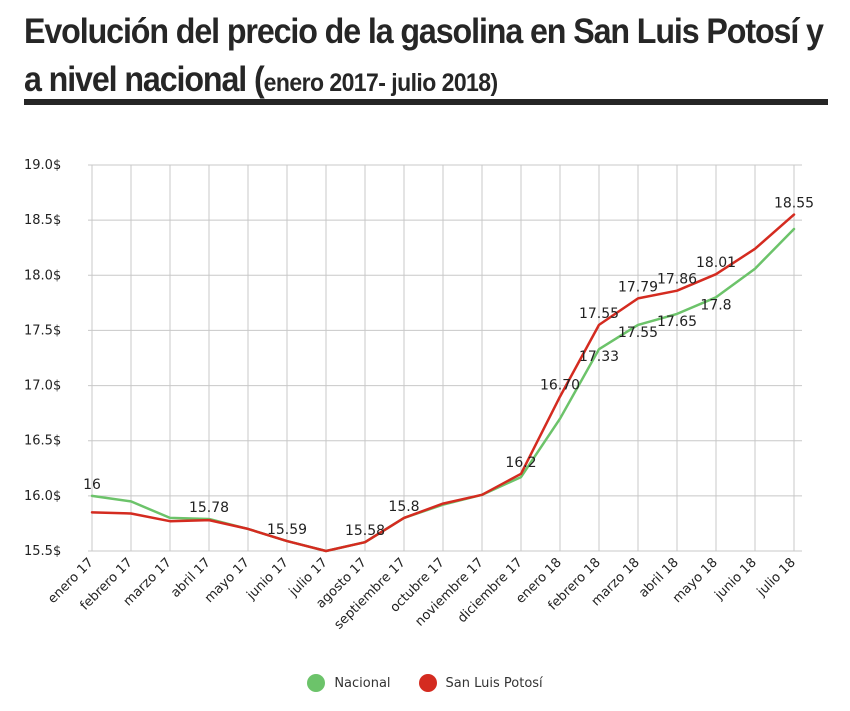 The image size is (850, 711). Describe the element at coordinates (520, 463) in the screenshot. I see `data-label: 16.2` at that location.